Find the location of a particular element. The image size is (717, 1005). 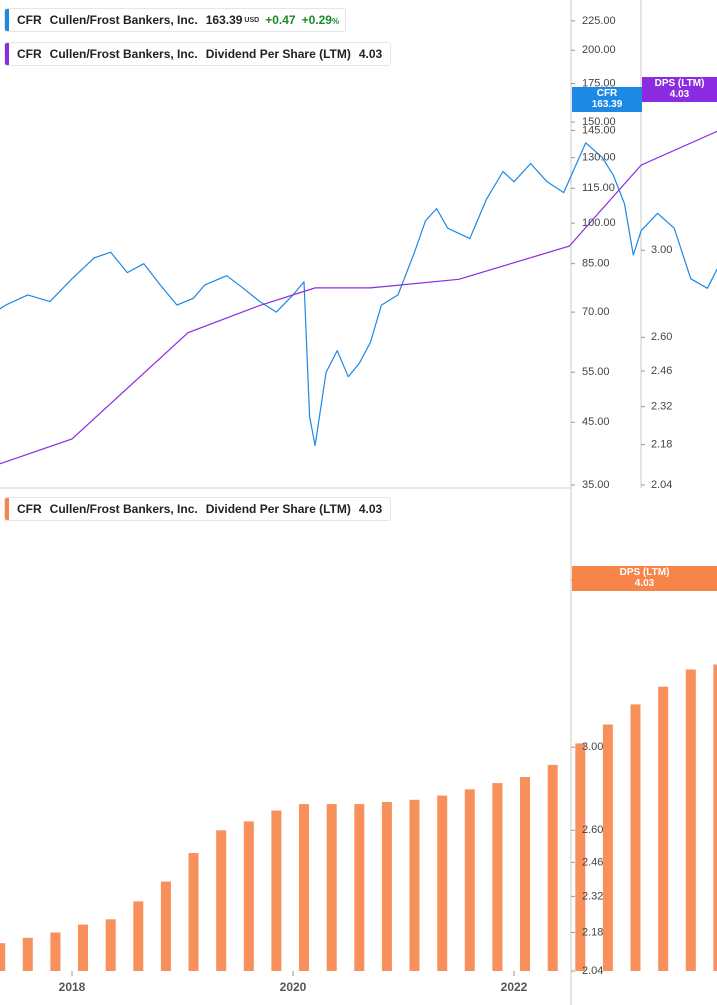

dps-axis-tick-label: 2.32 is located at coordinates (661, 407).